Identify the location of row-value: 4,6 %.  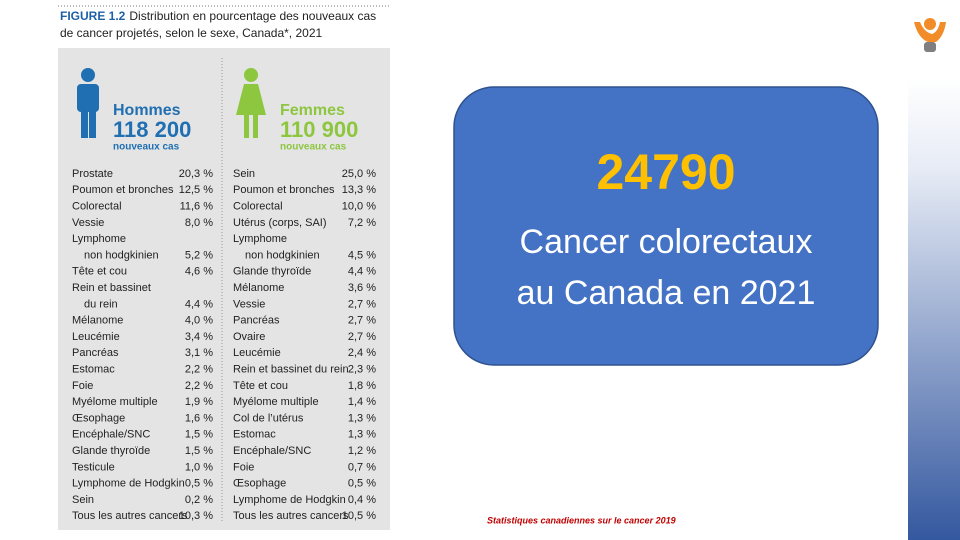
(199, 272).